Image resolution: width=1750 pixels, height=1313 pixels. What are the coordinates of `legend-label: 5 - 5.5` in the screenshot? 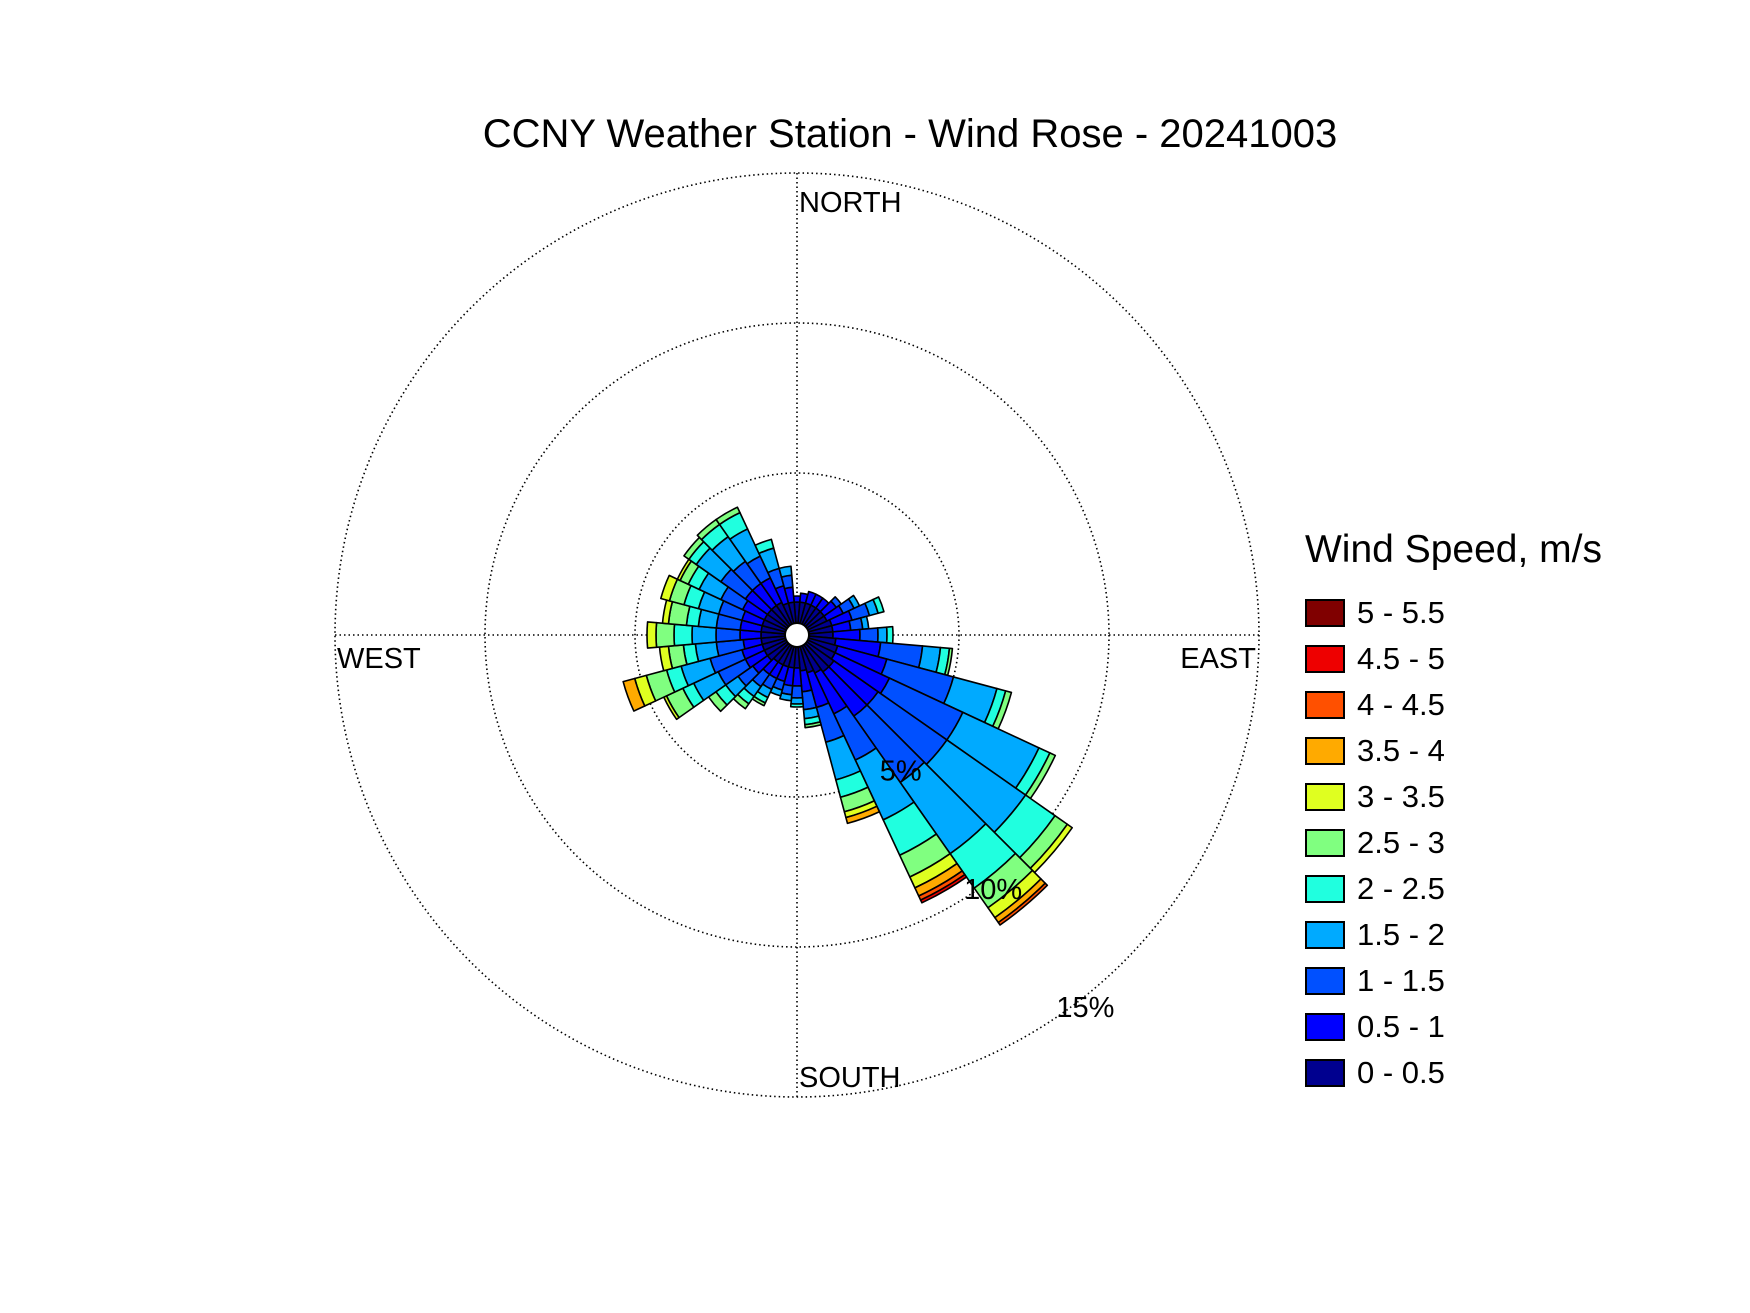 It's located at (1401, 612).